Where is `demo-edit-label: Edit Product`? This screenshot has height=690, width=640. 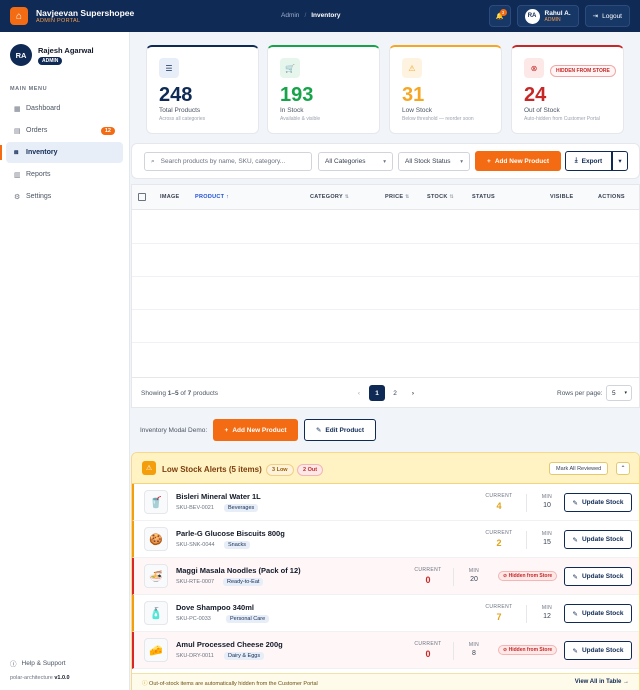 demo-edit-label: Edit Product is located at coordinates (345, 430).